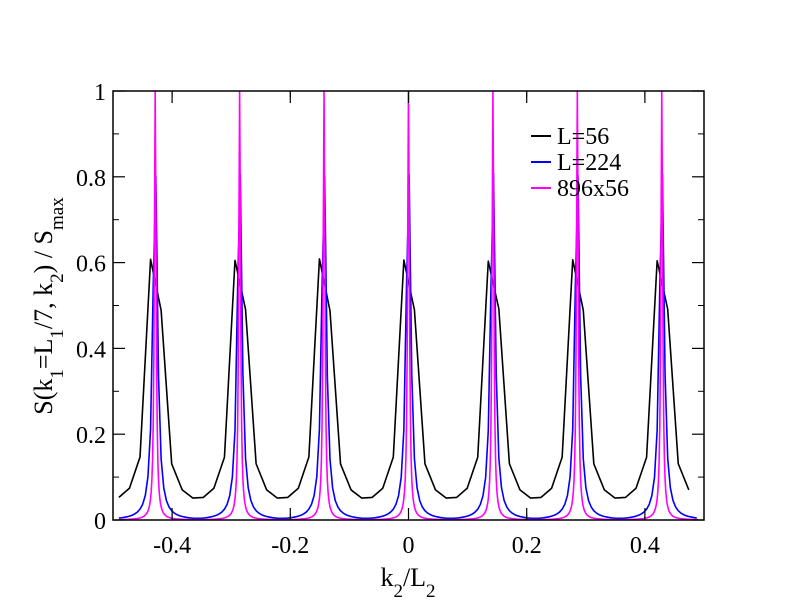 This screenshot has height=612, width=792. What do you see at coordinates (48, 306) in the screenshot?
I see `y-axis-title: S(k1=L1/7, k2) / Smax` at bounding box center [48, 306].